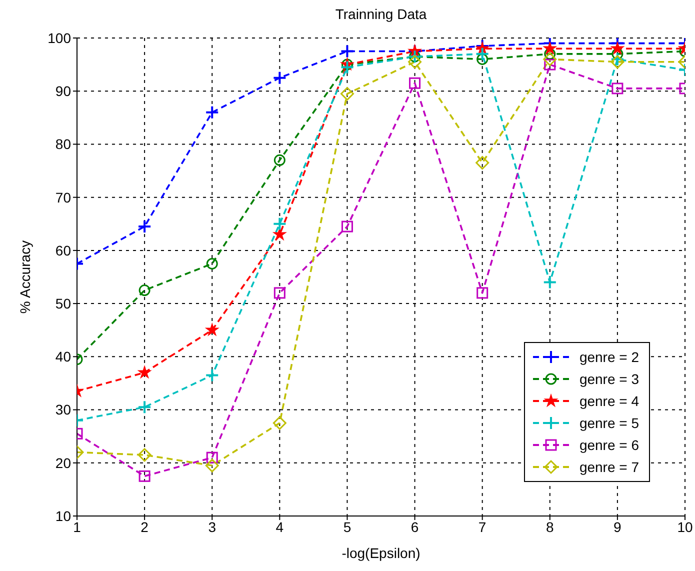 The width and height of the screenshot is (695, 571). Describe the element at coordinates (482, 526) in the screenshot. I see `x-tick-label: 7` at that location.